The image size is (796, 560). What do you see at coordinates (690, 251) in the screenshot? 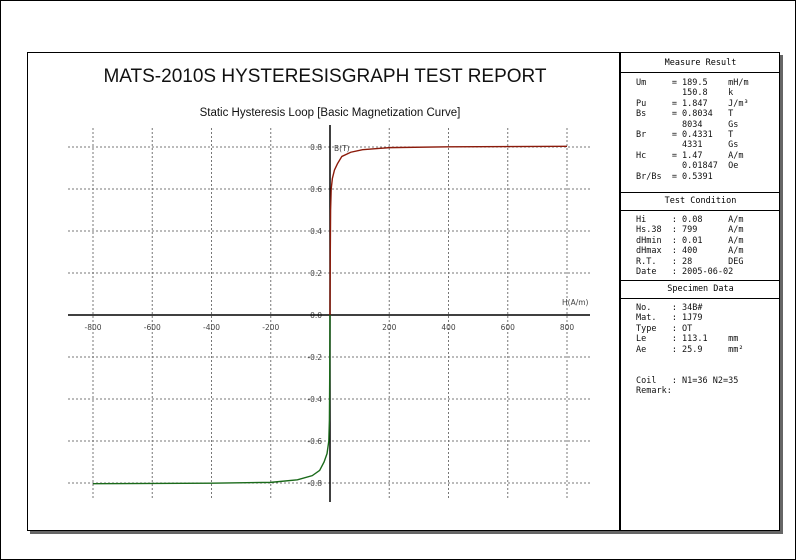
I see `test-condition-line: dHmax : 400 A/m` at bounding box center [690, 251].